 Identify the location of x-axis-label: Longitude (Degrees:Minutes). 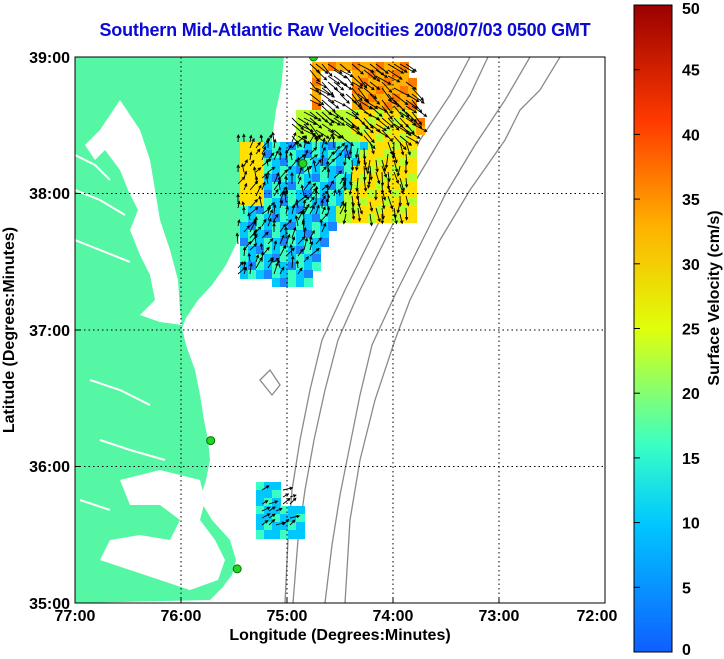
(339, 635).